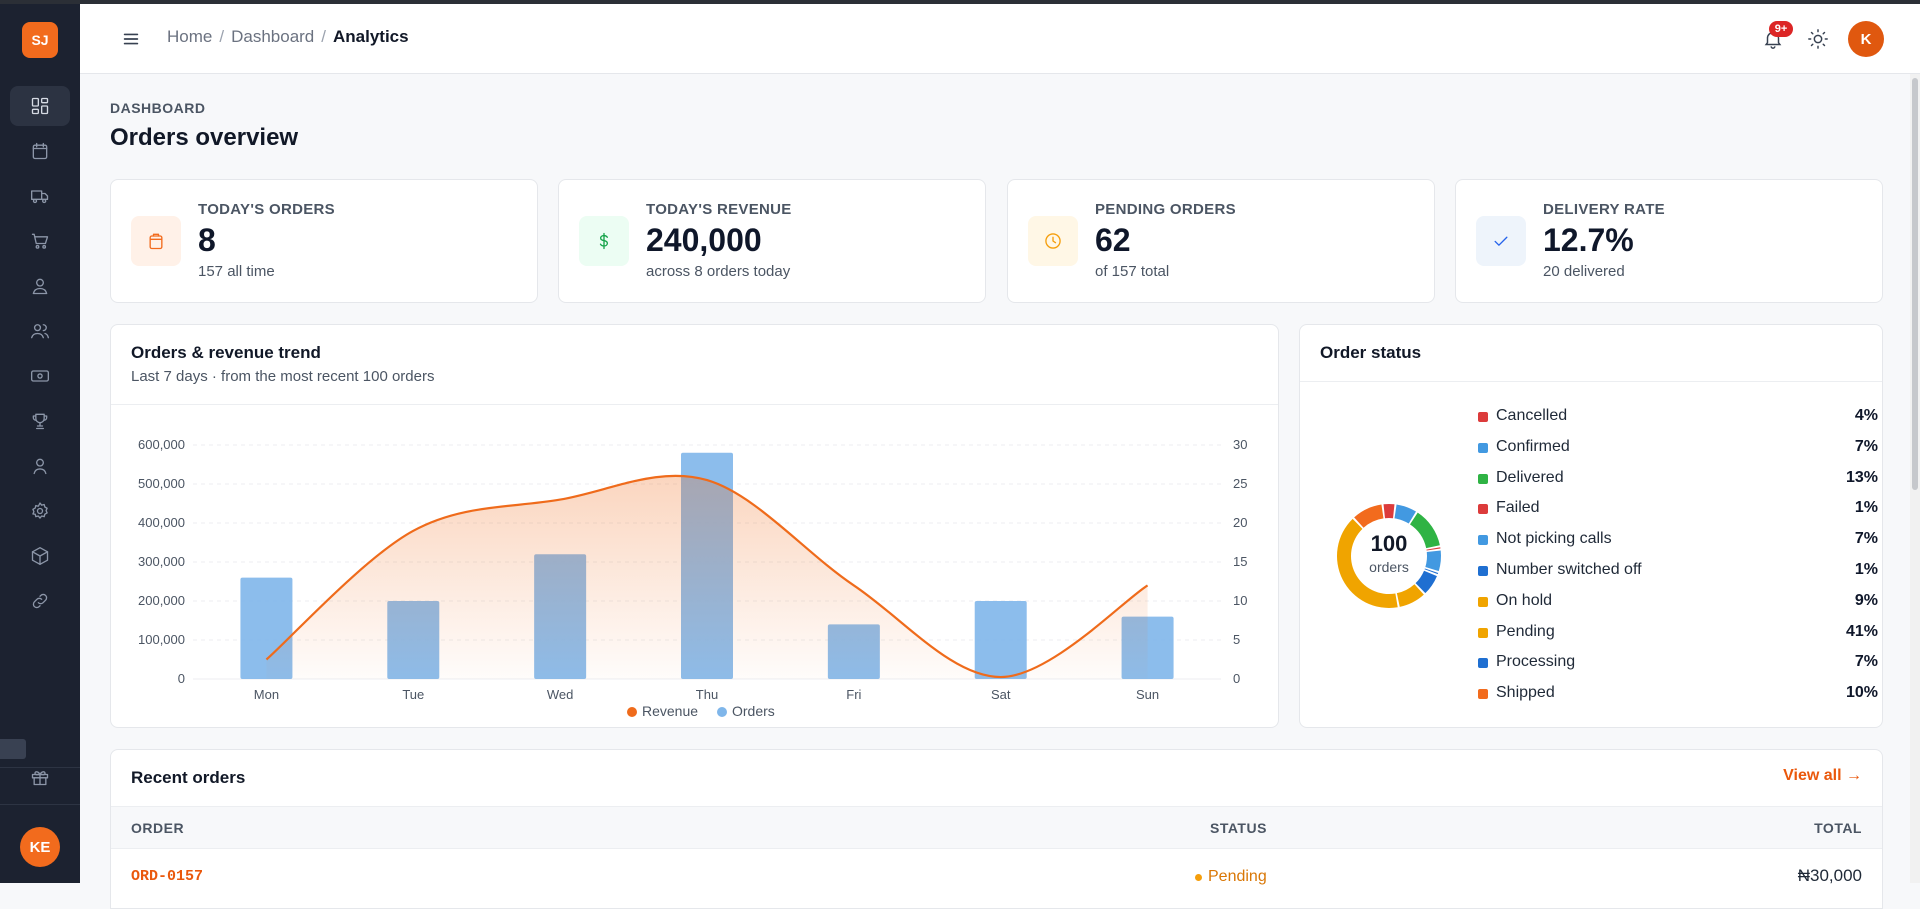 The image size is (1920, 909). I want to click on sidebar-user-avatar: KE, so click(40, 847).